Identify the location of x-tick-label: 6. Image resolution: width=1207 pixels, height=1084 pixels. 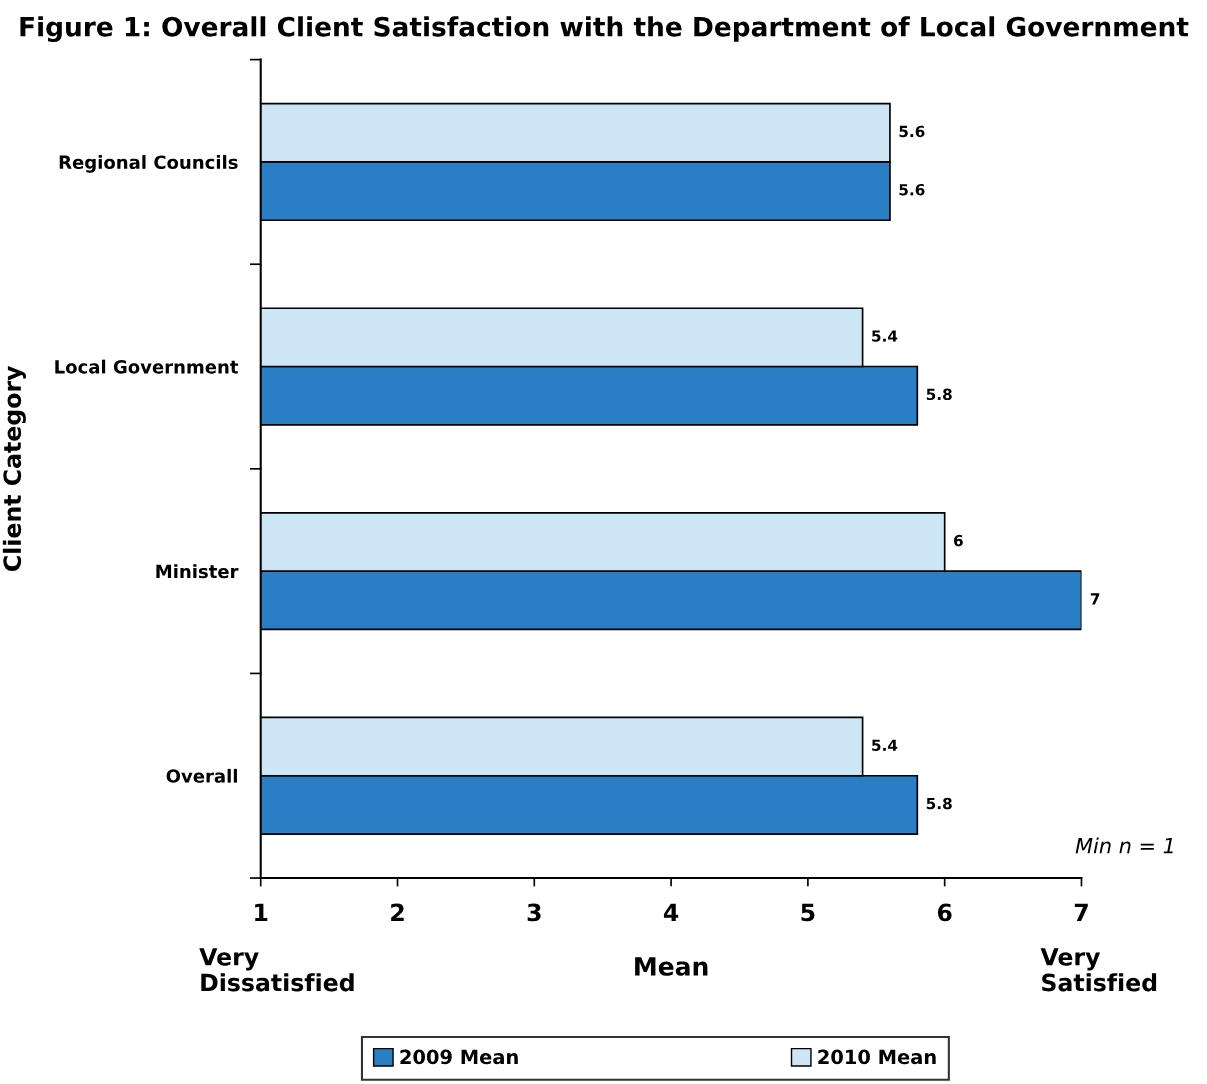
(944, 912).